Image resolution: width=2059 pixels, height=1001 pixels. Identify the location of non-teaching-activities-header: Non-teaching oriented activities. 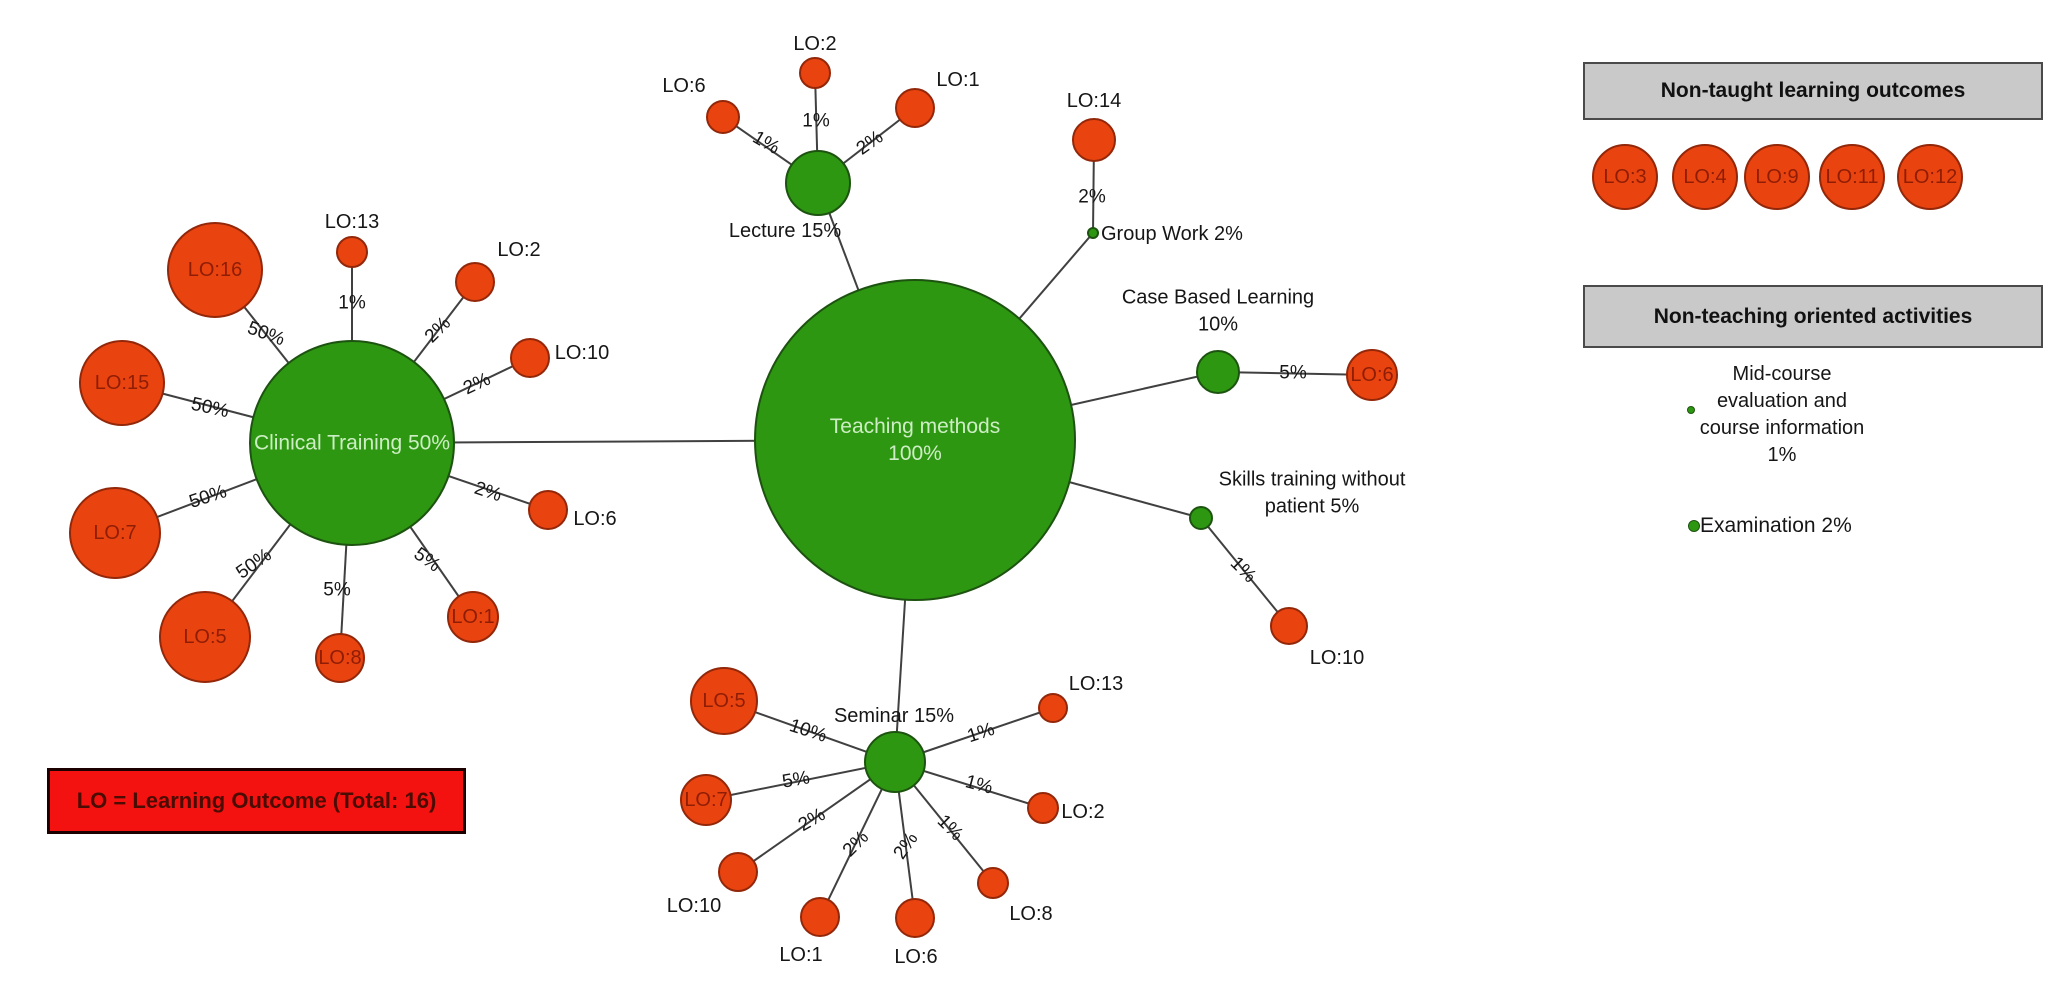
(1813, 316).